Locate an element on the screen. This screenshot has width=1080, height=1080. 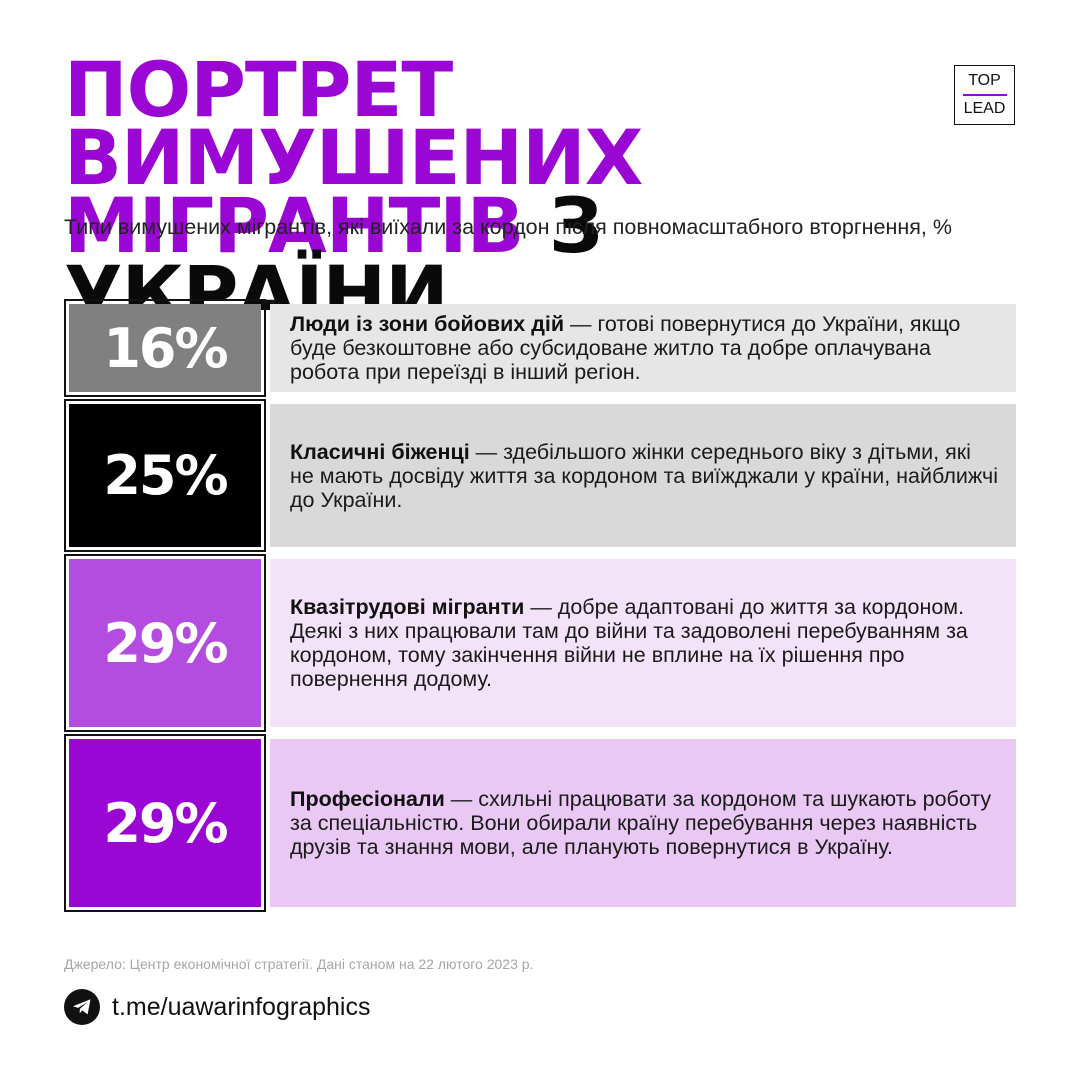
percent-box: 16% is located at coordinates (165, 348).